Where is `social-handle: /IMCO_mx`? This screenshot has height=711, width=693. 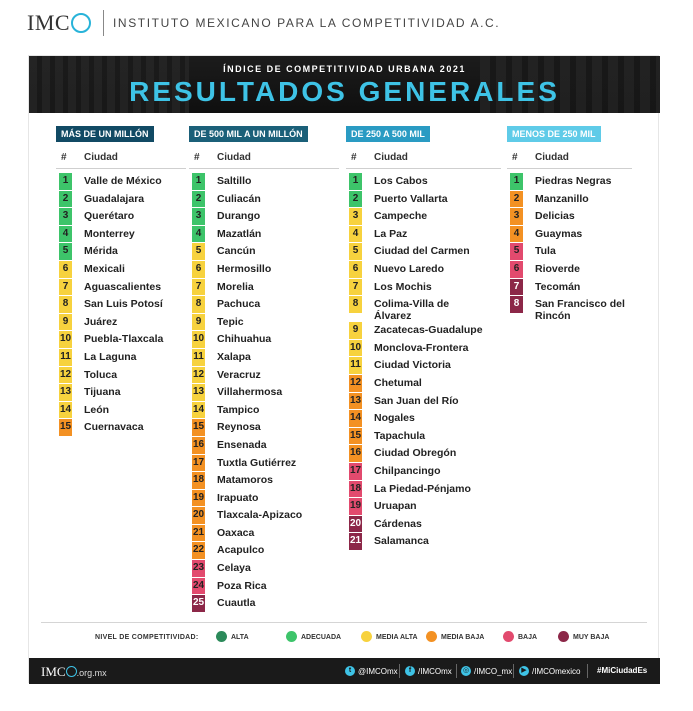
social-handle: /IMCO_mx is located at coordinates (493, 671).